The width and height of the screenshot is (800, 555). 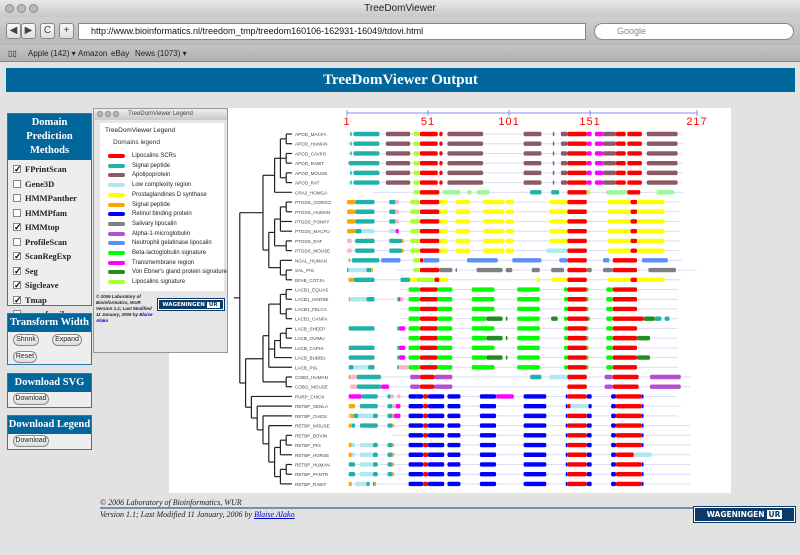 I want to click on sequence-label: RETBP_HUMAN, so click(x=312, y=464).